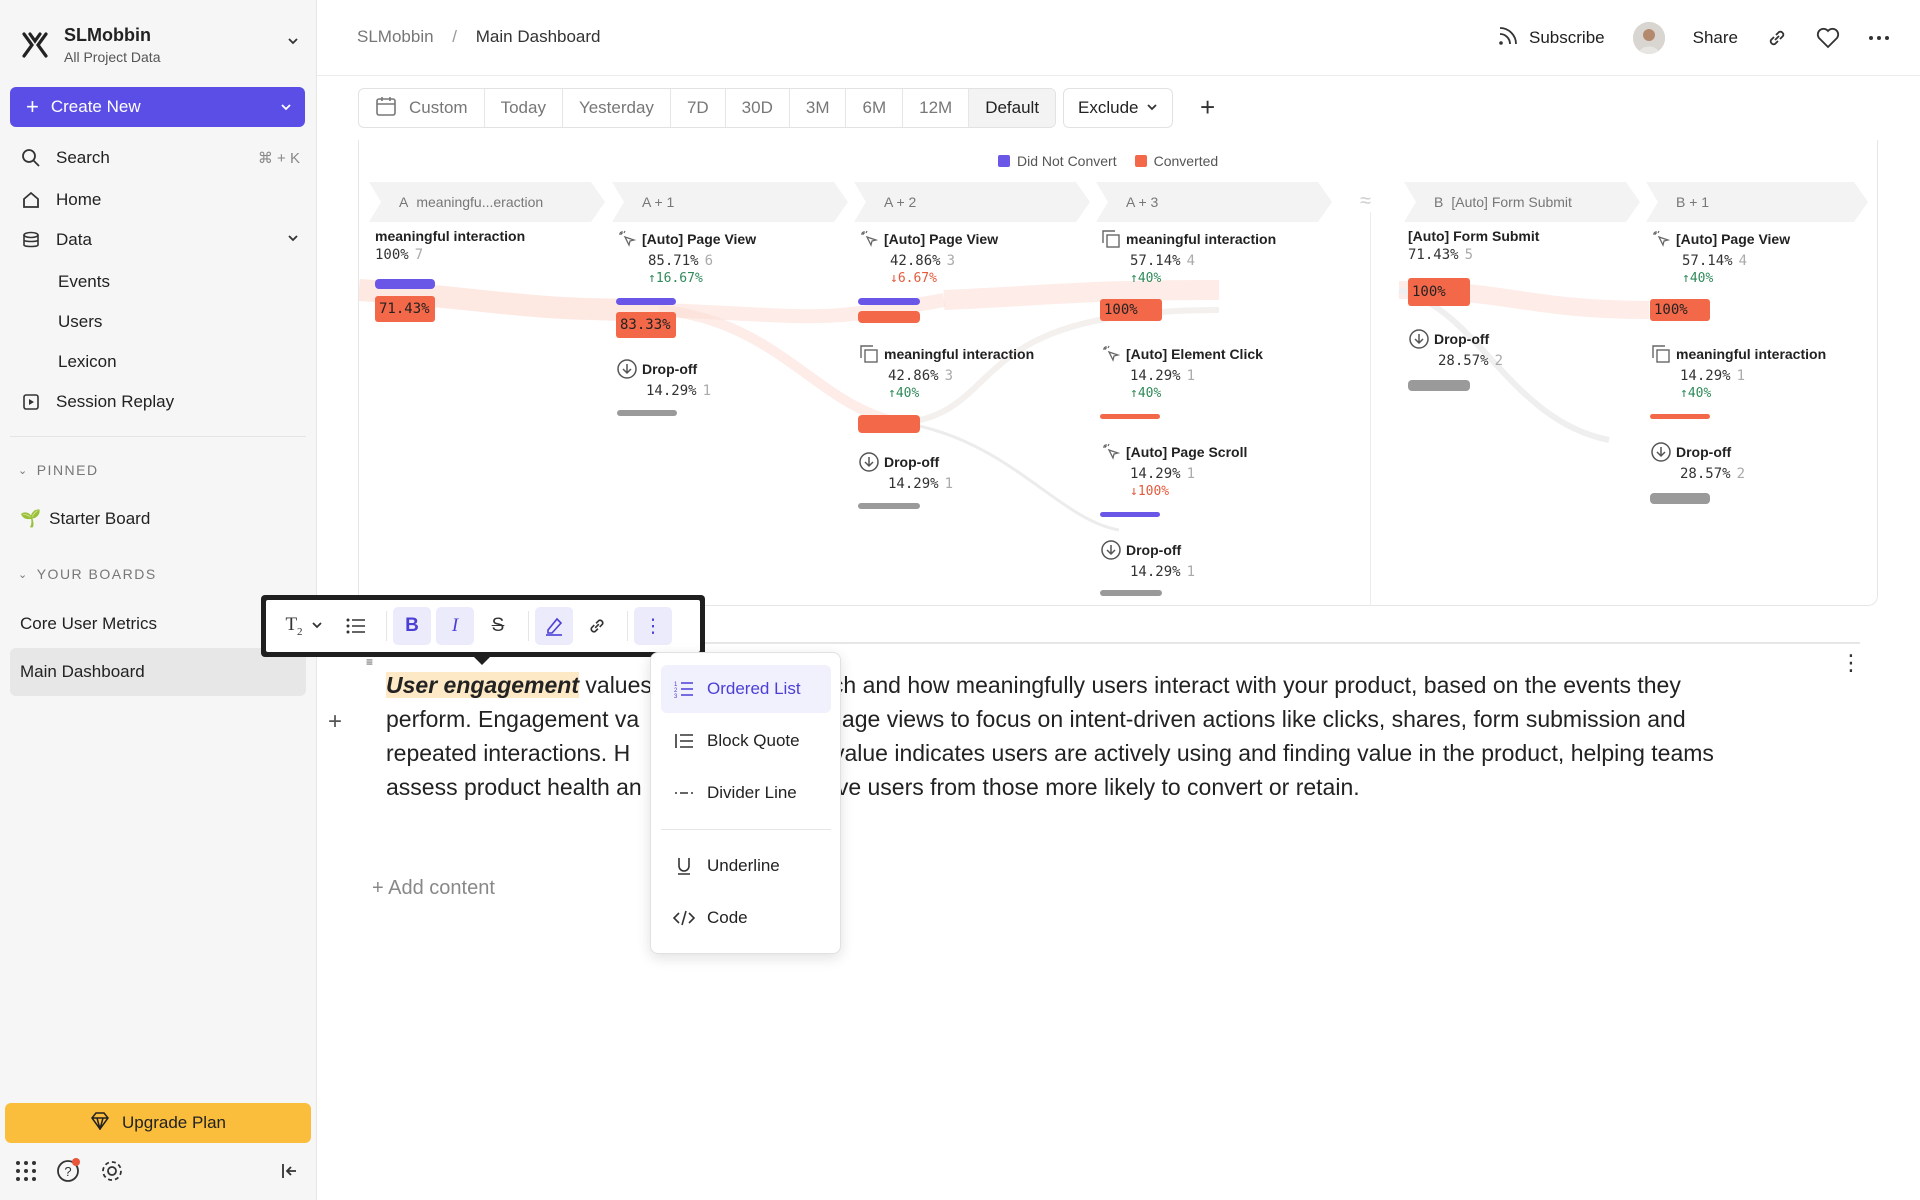  I want to click on filter-yesterday: Yesterday, so click(617, 108).